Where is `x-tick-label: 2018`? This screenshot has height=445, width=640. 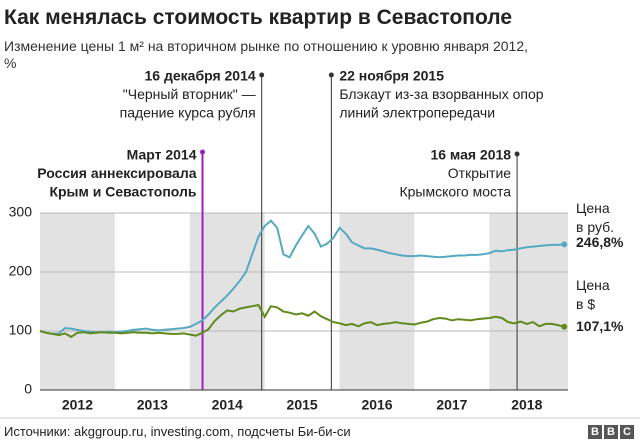
x-tick-label: 2018 is located at coordinates (526, 405).